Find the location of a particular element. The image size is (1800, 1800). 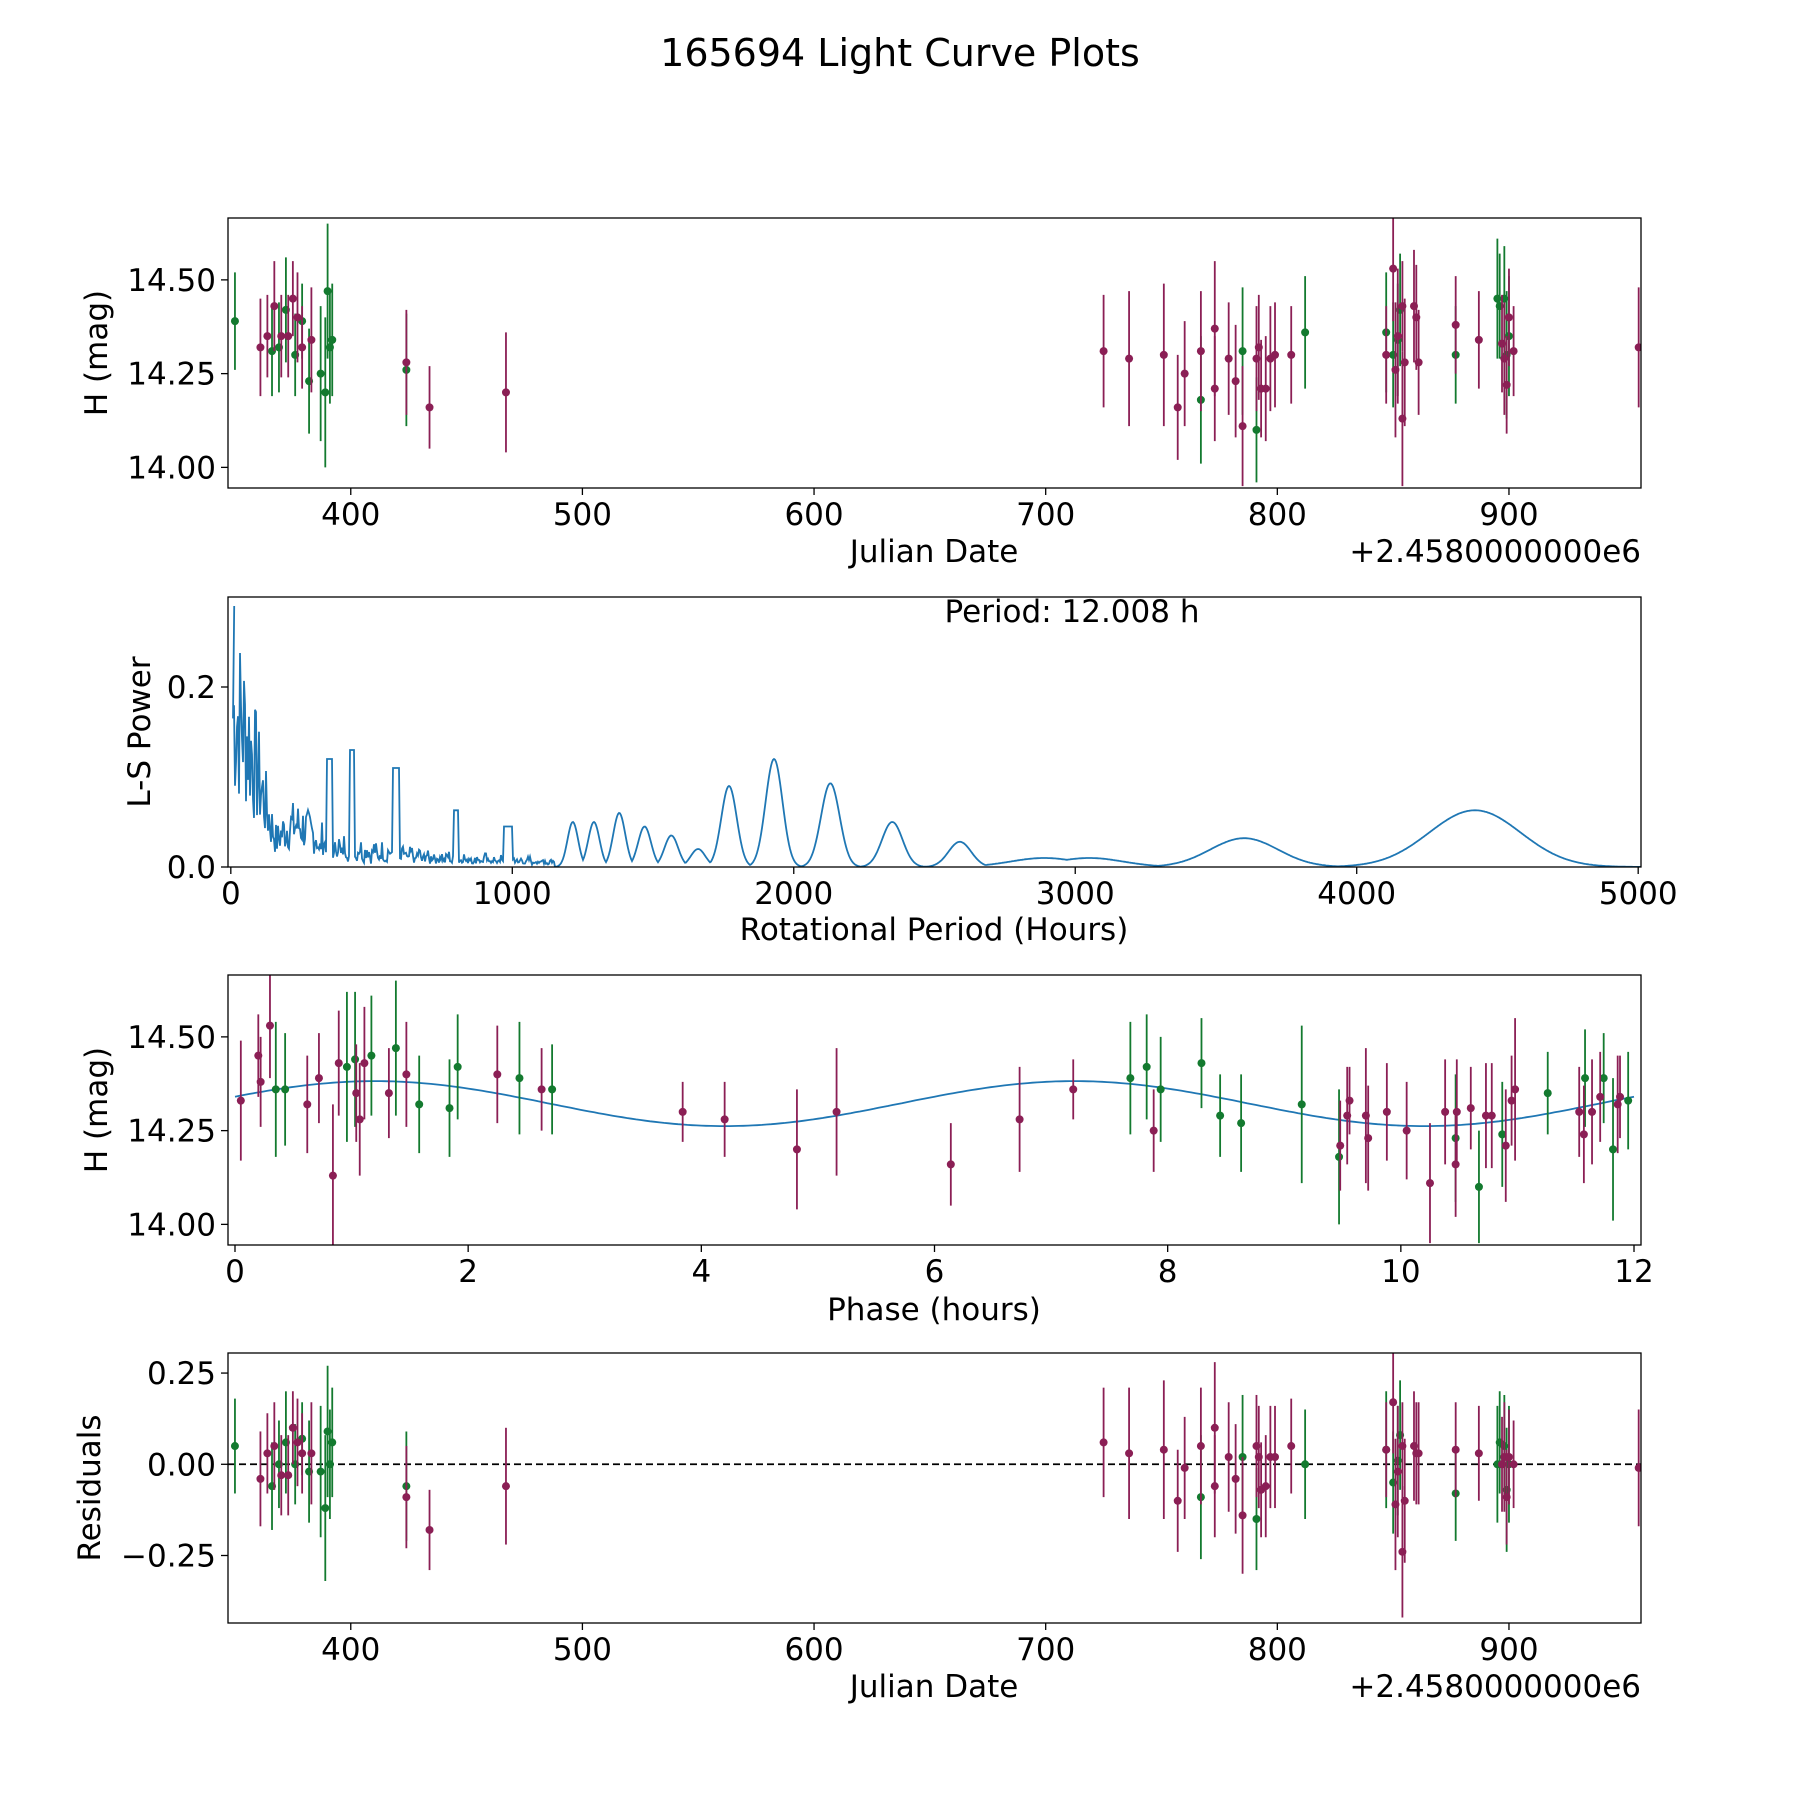

periodogram-marks is located at coordinates (936, 736).